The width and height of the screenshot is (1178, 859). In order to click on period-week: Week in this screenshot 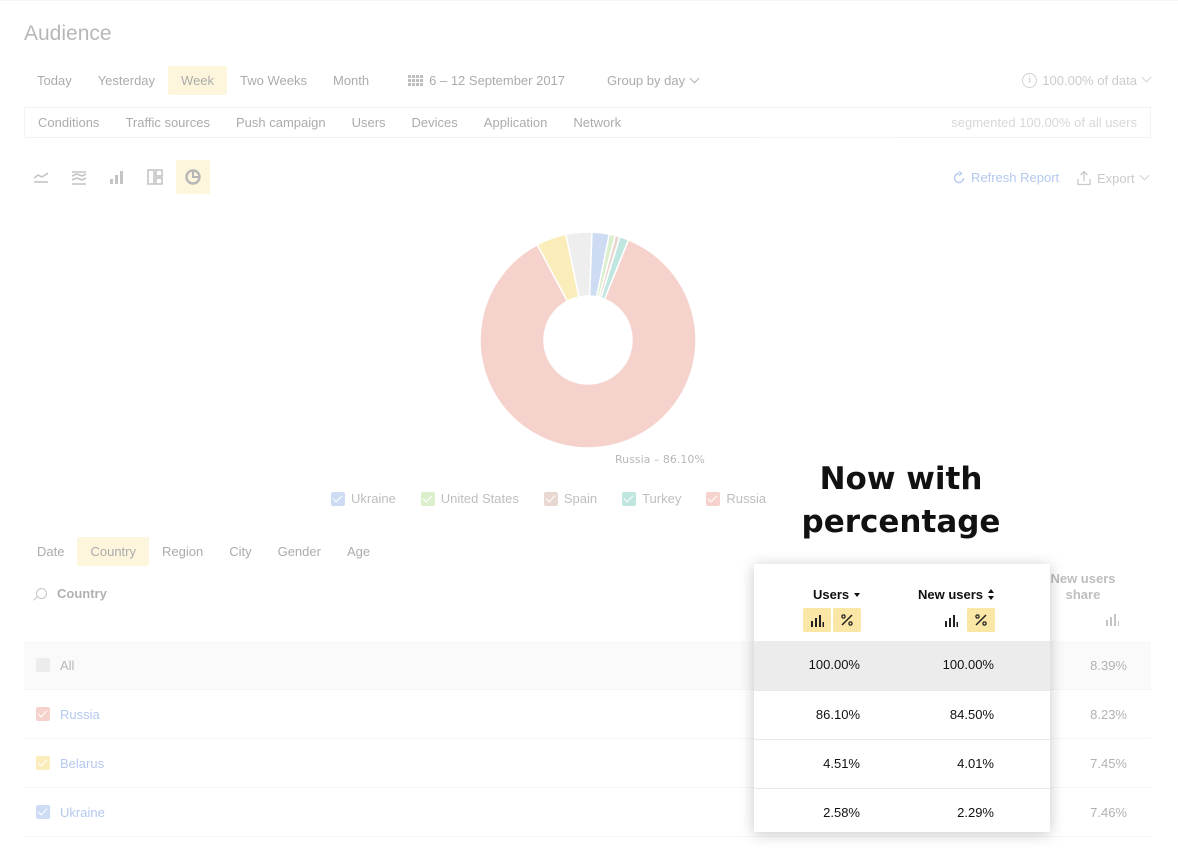, I will do `click(198, 80)`.